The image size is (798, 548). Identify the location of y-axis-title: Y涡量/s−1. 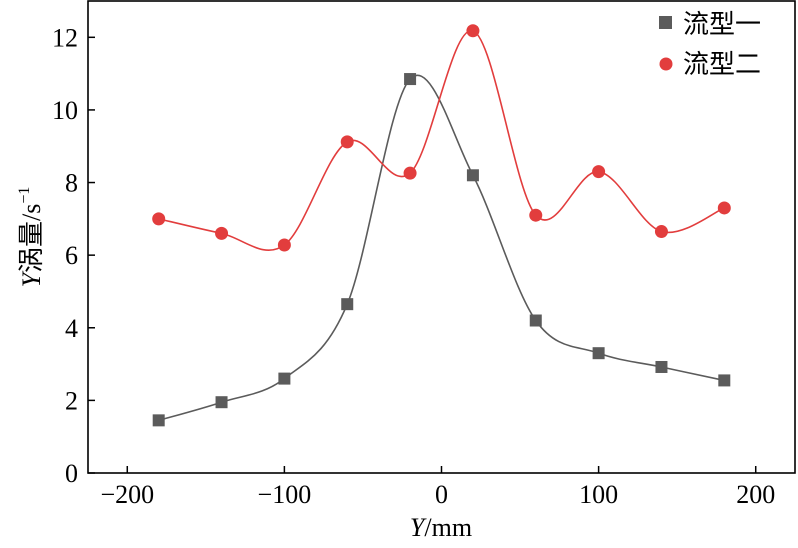
(31, 237).